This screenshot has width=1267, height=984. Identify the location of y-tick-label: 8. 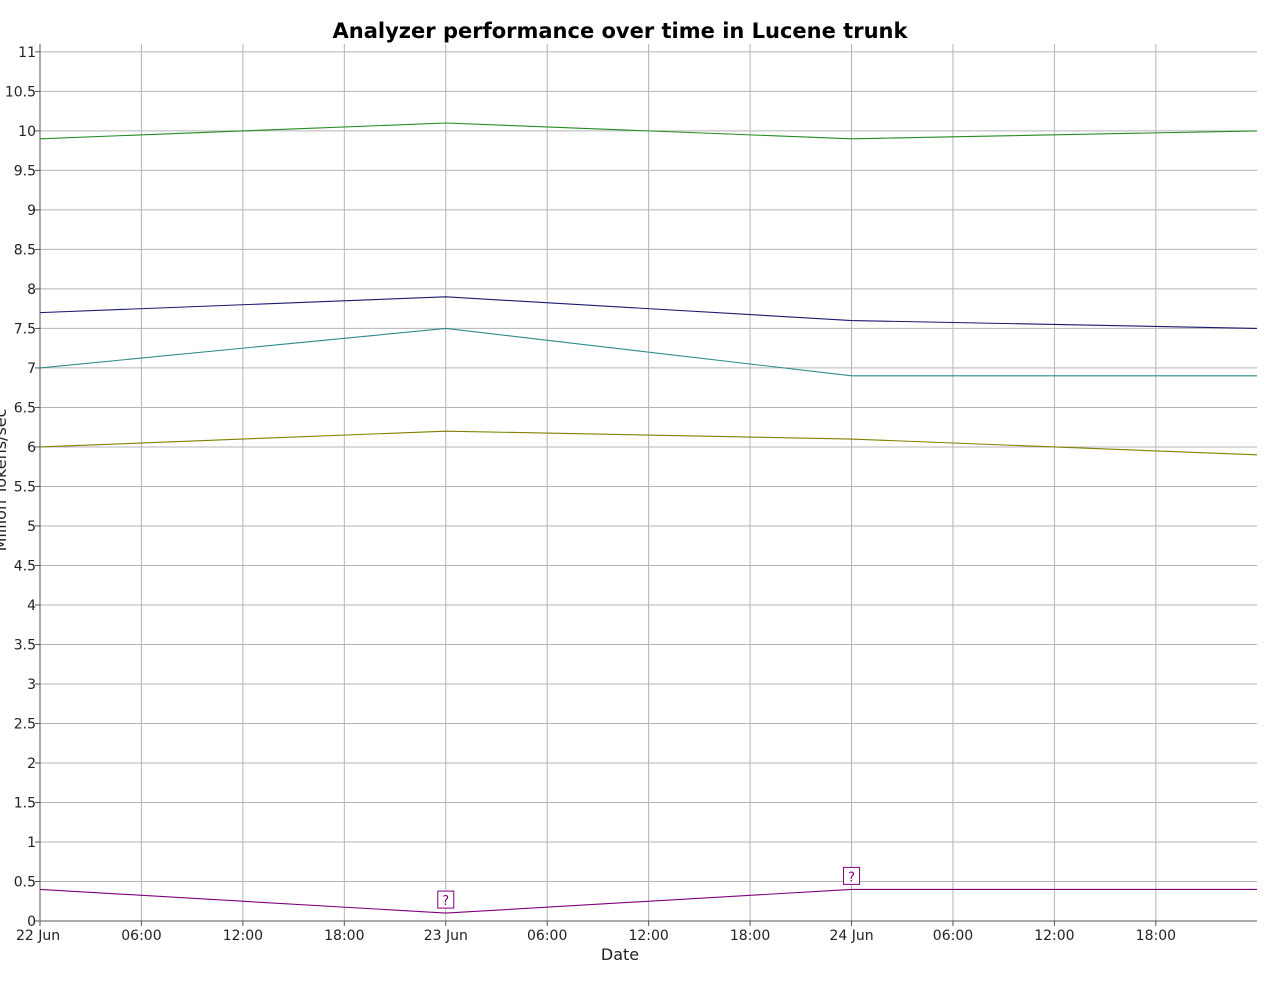
(31, 290).